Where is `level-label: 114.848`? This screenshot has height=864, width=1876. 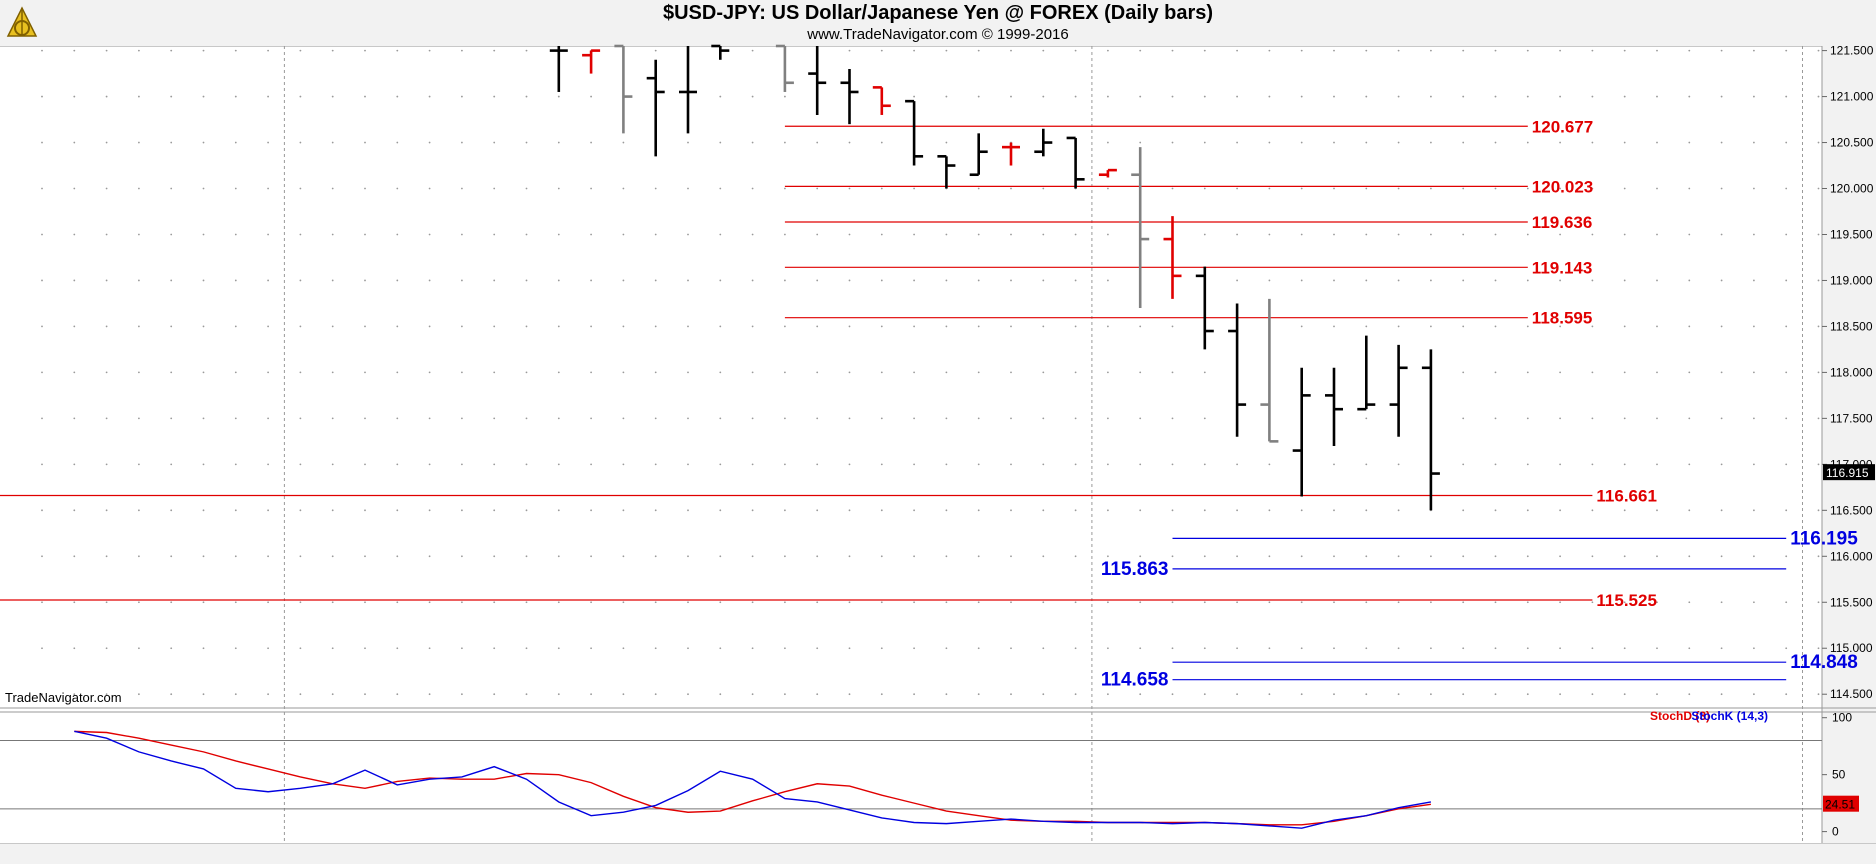 level-label: 114.848 is located at coordinates (1824, 662).